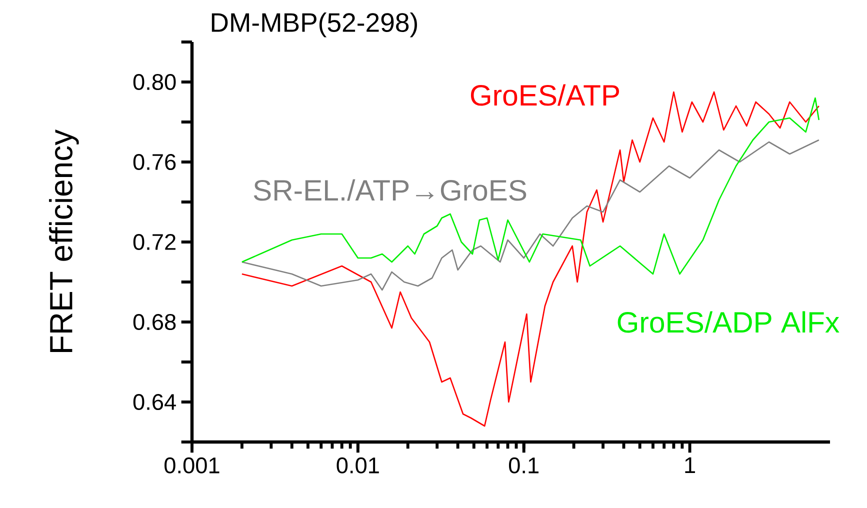 This screenshot has width=867, height=508. Describe the element at coordinates (729, 322) in the screenshot. I see `series-label: GroES/ADP AlFx` at that location.